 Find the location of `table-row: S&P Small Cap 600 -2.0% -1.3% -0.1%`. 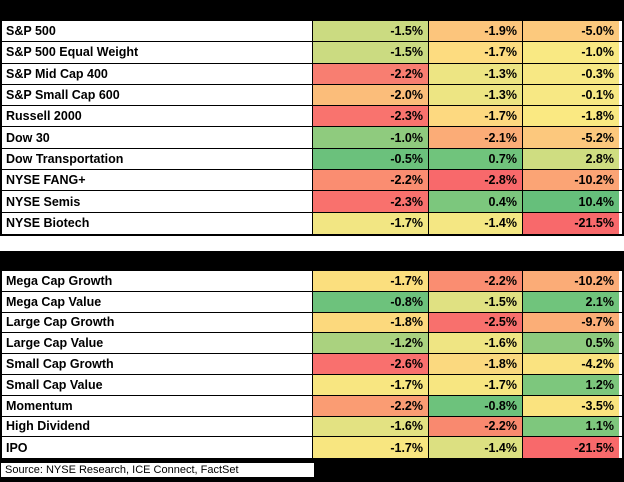

table-row: S&P Small Cap 600 -2.0% -1.3% -0.1% is located at coordinates (312, 95).